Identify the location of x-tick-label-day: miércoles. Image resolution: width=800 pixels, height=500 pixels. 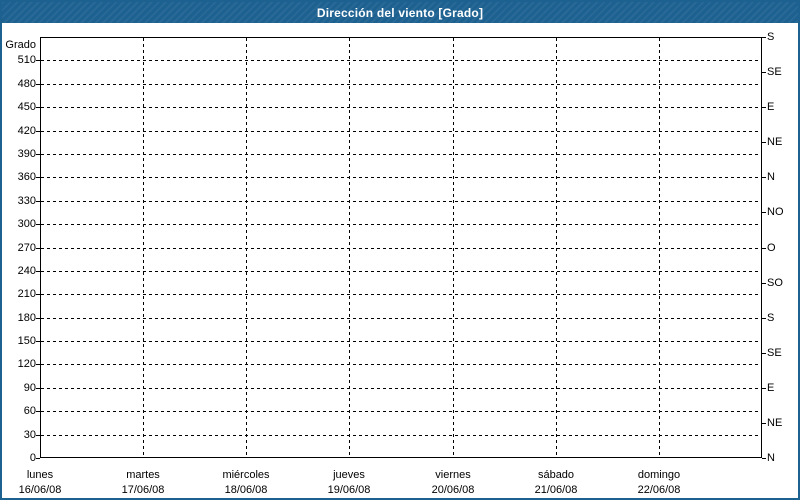
(246, 475).